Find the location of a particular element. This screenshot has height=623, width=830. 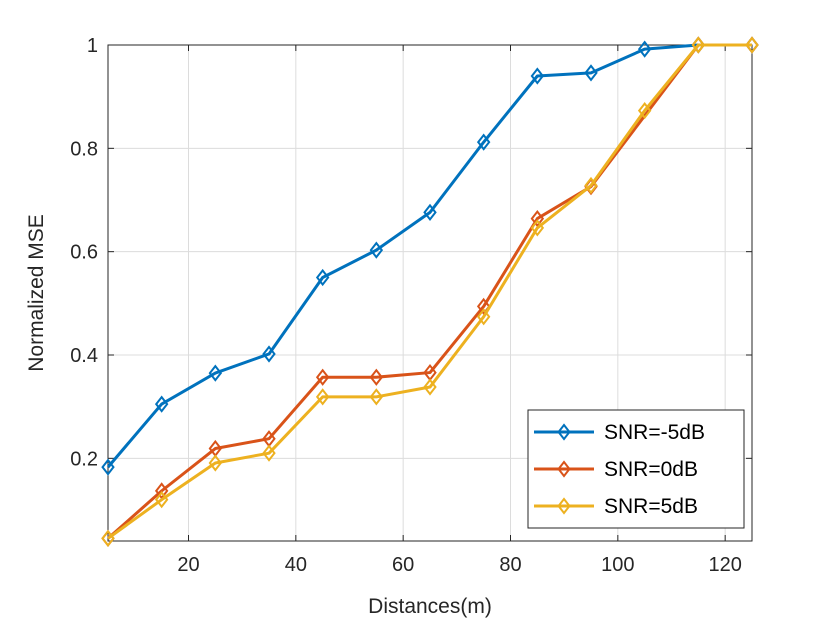

y-tick-label: 1 is located at coordinates (92, 46).